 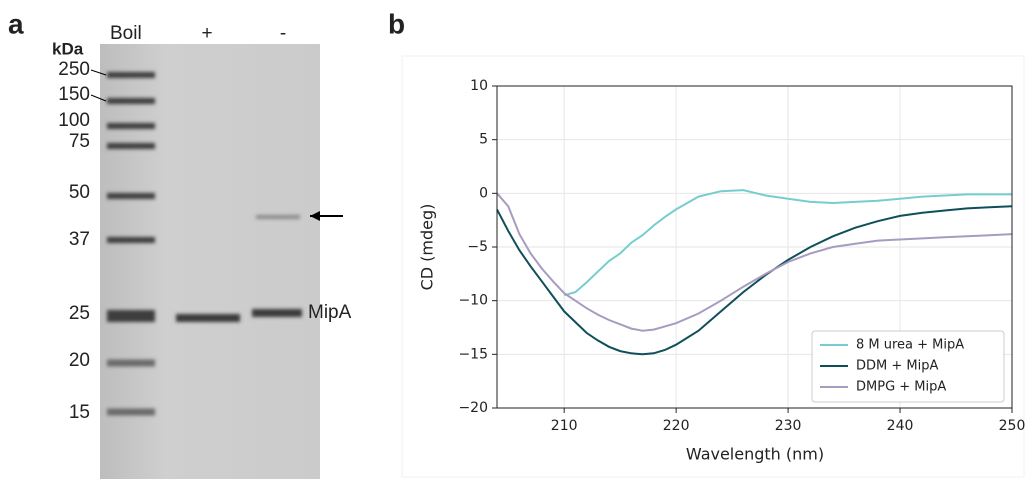 I want to click on panel-label: a, so click(x=16, y=23).